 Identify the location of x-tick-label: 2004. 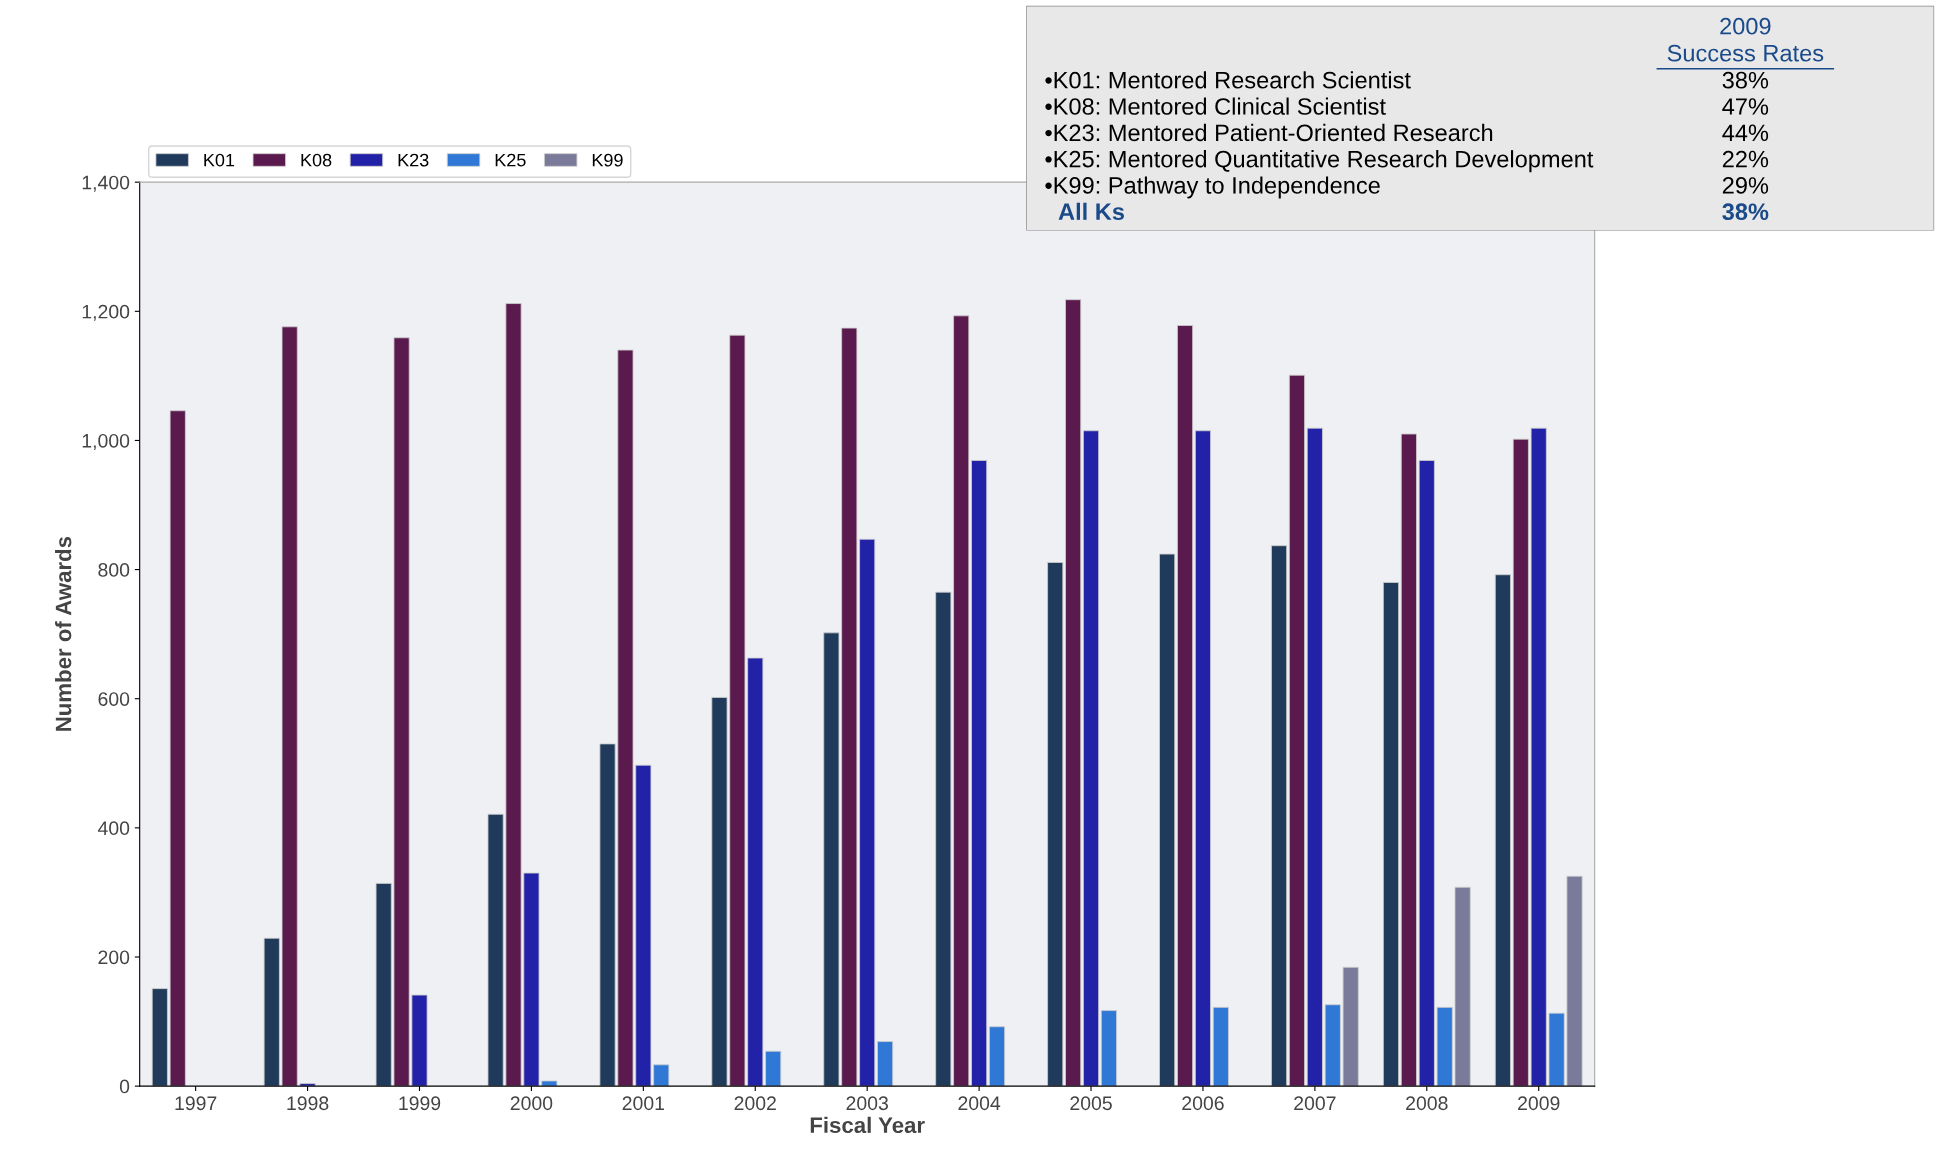
(979, 1103).